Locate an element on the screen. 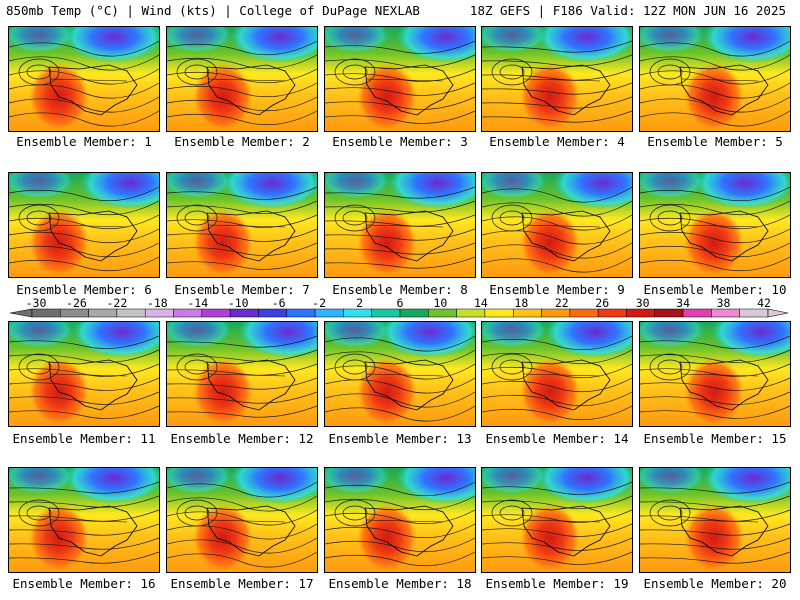 This screenshot has width=800, height=600. ensemble-member-label: Ensemble Member: 3 is located at coordinates (400, 141).